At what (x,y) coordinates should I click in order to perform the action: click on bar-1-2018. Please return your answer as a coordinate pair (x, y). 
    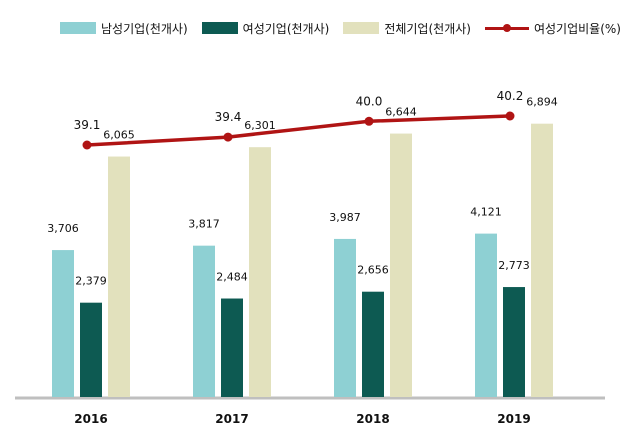
    Looking at the image, I should click on (373, 344).